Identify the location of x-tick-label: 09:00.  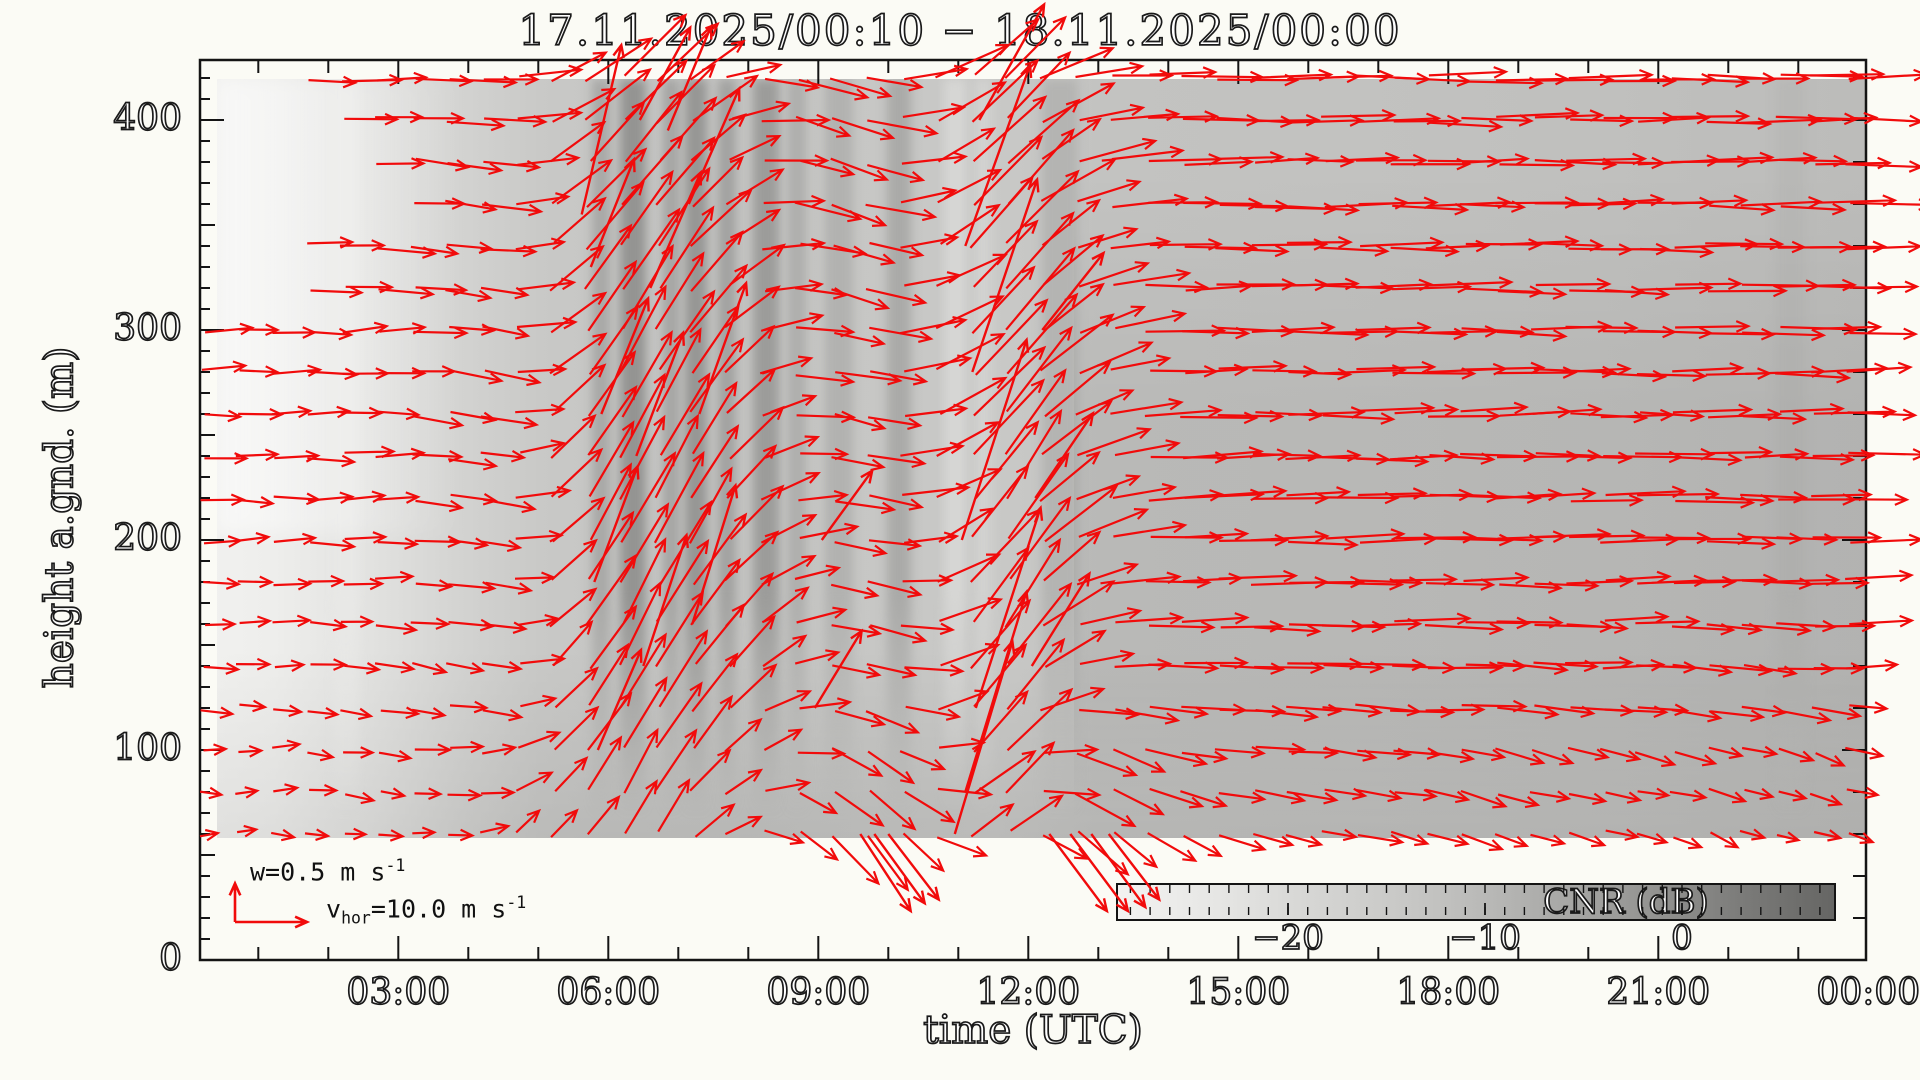
(818, 992).